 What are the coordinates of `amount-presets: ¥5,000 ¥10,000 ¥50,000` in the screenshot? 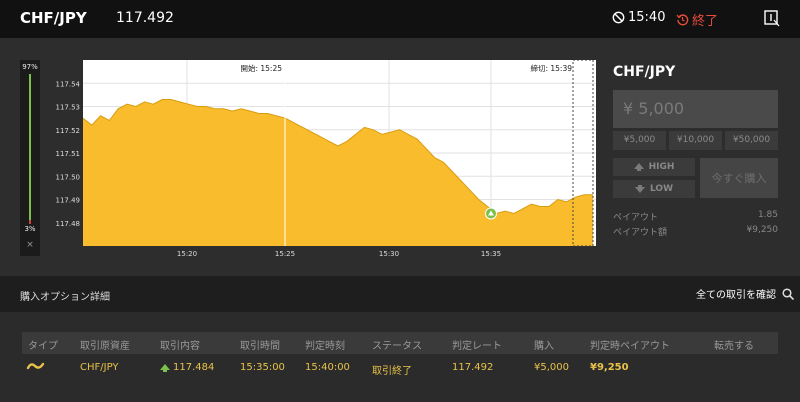 It's located at (695, 140).